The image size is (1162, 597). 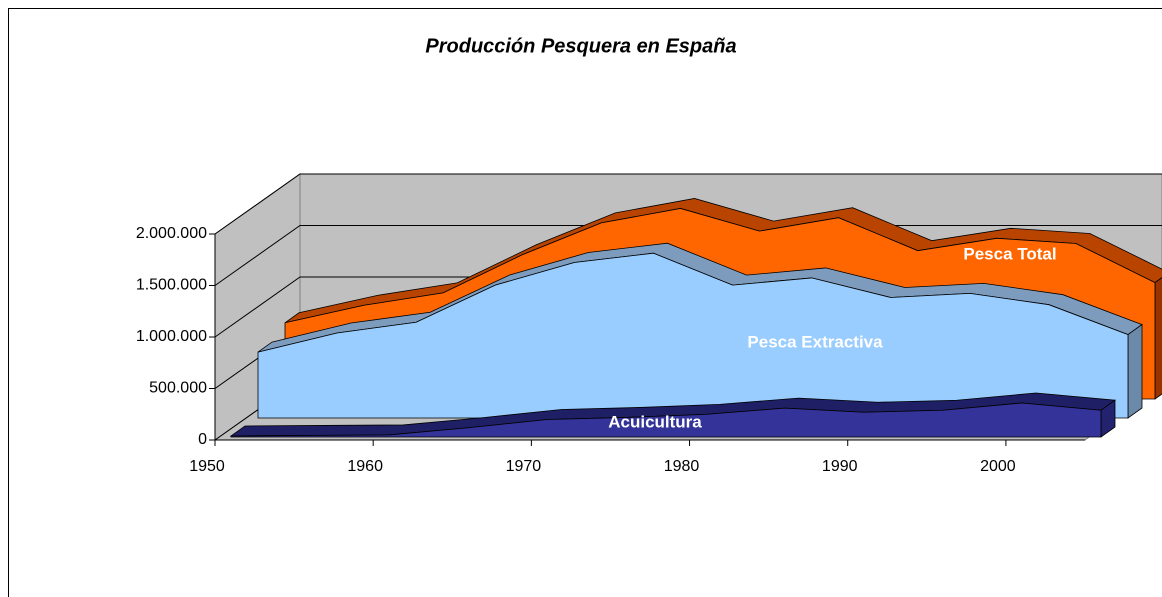 What do you see at coordinates (207, 466) in the screenshot?
I see `x-tick-label: 1950` at bounding box center [207, 466].